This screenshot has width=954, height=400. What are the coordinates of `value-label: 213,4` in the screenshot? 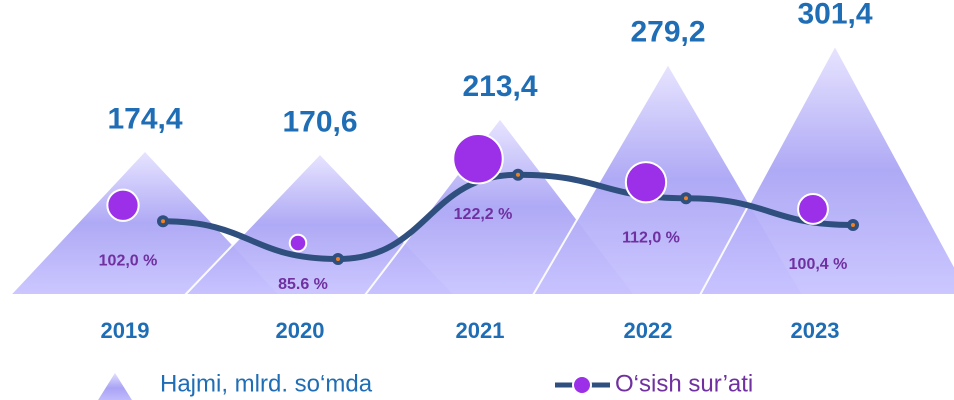 It's located at (499, 86).